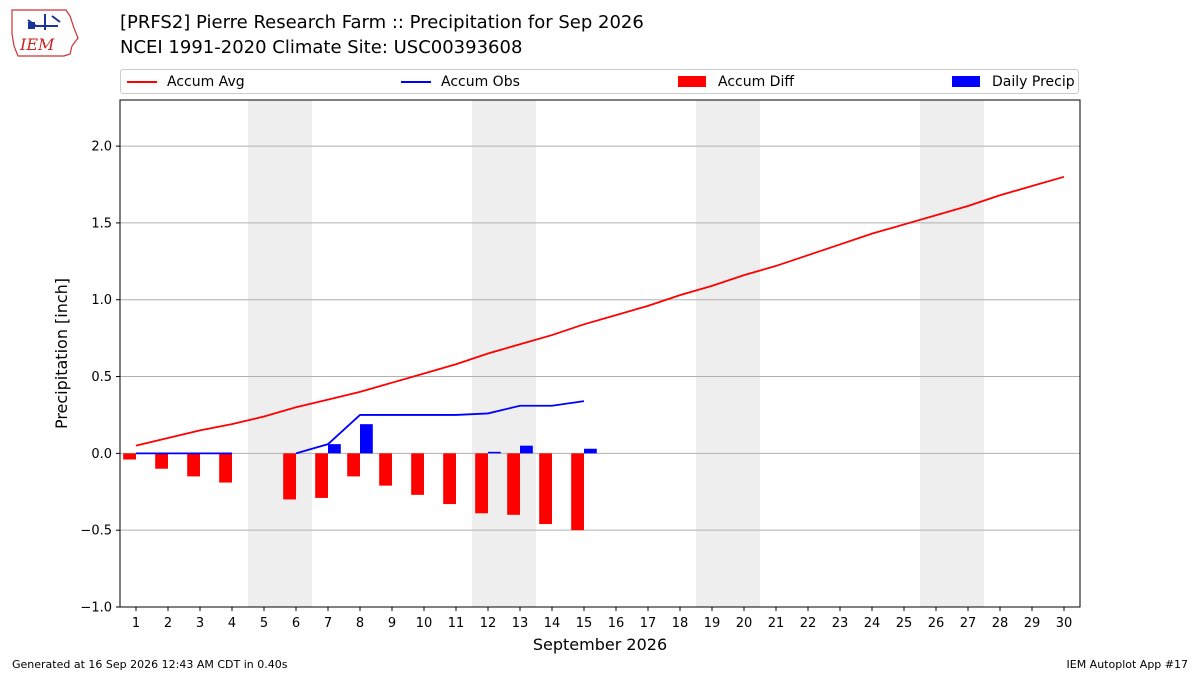 This screenshot has width=1200, height=675. I want to click on xtick-label-17: 17, so click(648, 623).